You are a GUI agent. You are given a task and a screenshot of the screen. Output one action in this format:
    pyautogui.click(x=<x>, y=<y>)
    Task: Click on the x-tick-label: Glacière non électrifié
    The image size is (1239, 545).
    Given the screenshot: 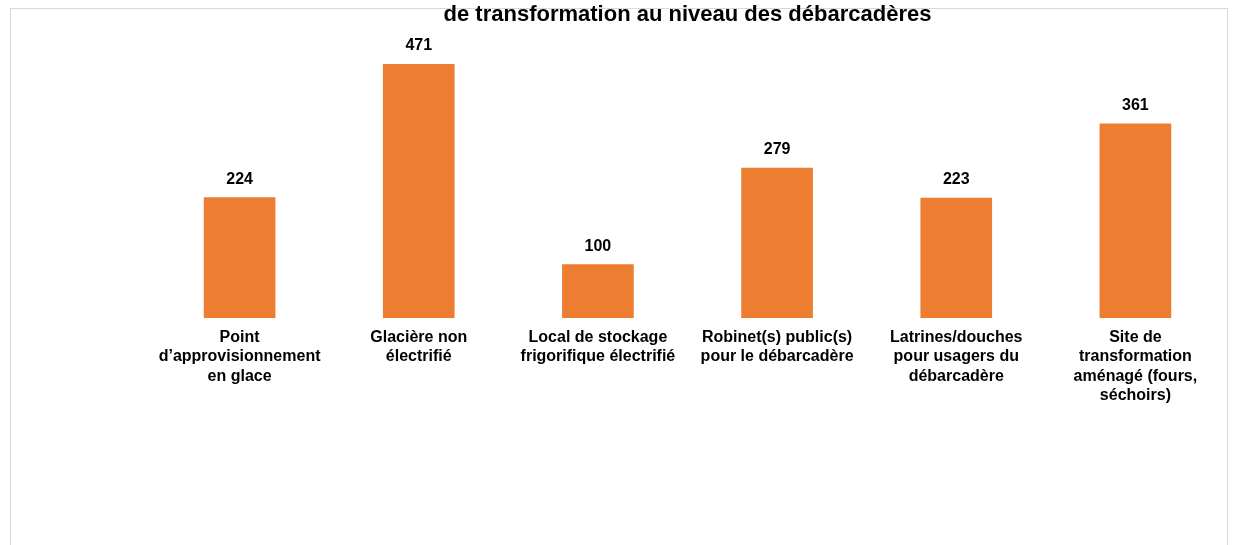 What is the action you would take?
    pyautogui.click(x=419, y=346)
    